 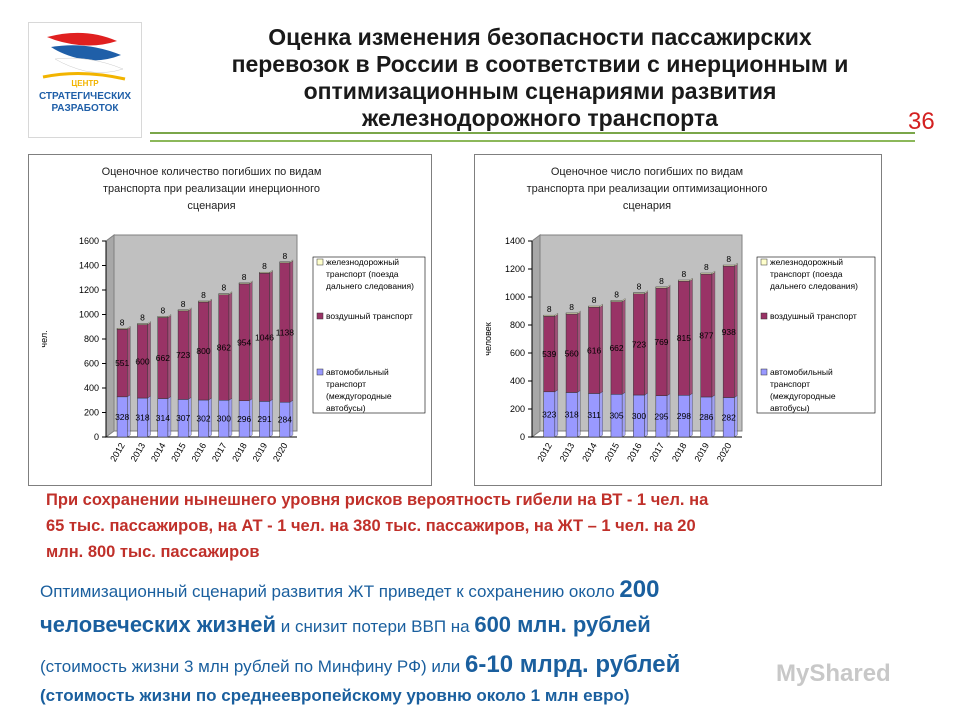 What do you see at coordinates (814, 286) in the screenshot?
I see `chart-legend-label: дальнего следования)` at bounding box center [814, 286].